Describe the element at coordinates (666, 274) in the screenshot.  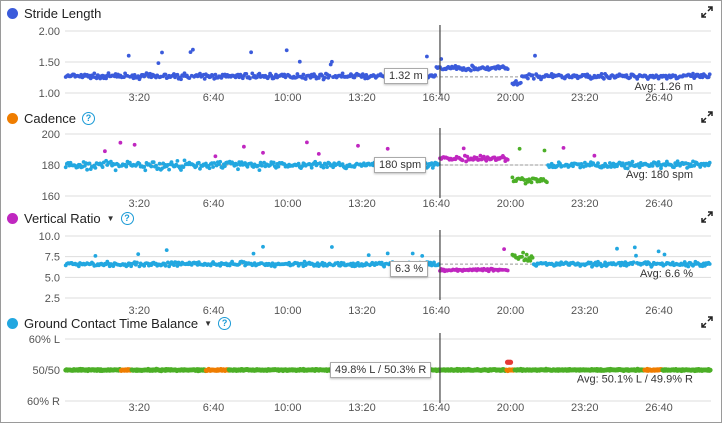
I see `average-label: Avg: 6.6 %` at that location.